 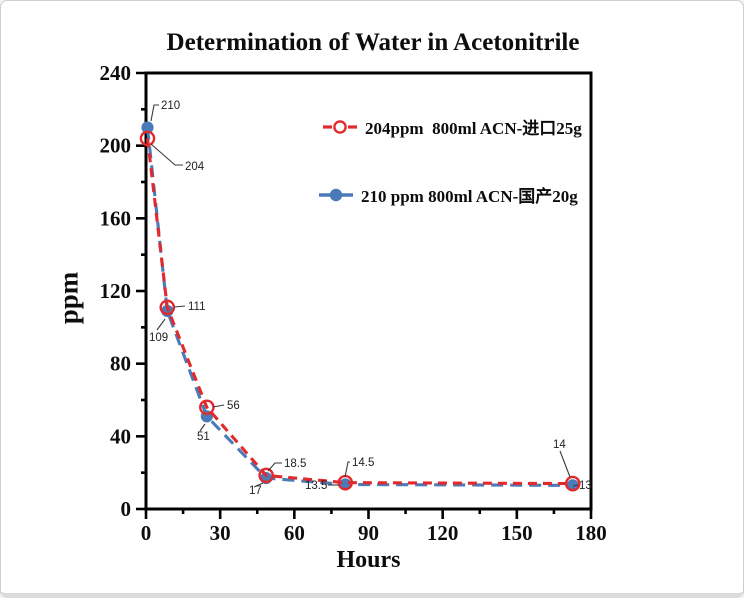 What do you see at coordinates (469, 196) in the screenshot?
I see `legend-label-domestic: 210 ppm 800ml ACN-国产20g` at bounding box center [469, 196].